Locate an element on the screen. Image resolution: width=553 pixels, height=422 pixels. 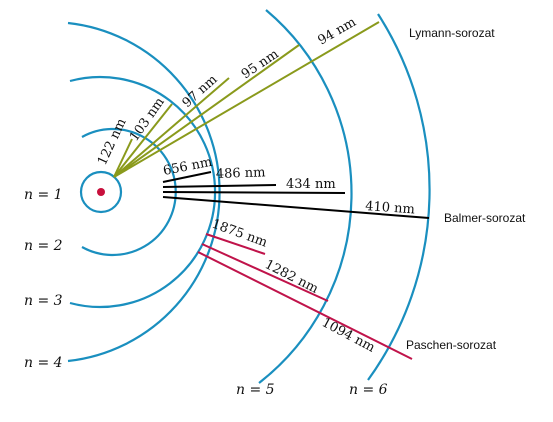
orbit-n6 is located at coordinates (399, 197).